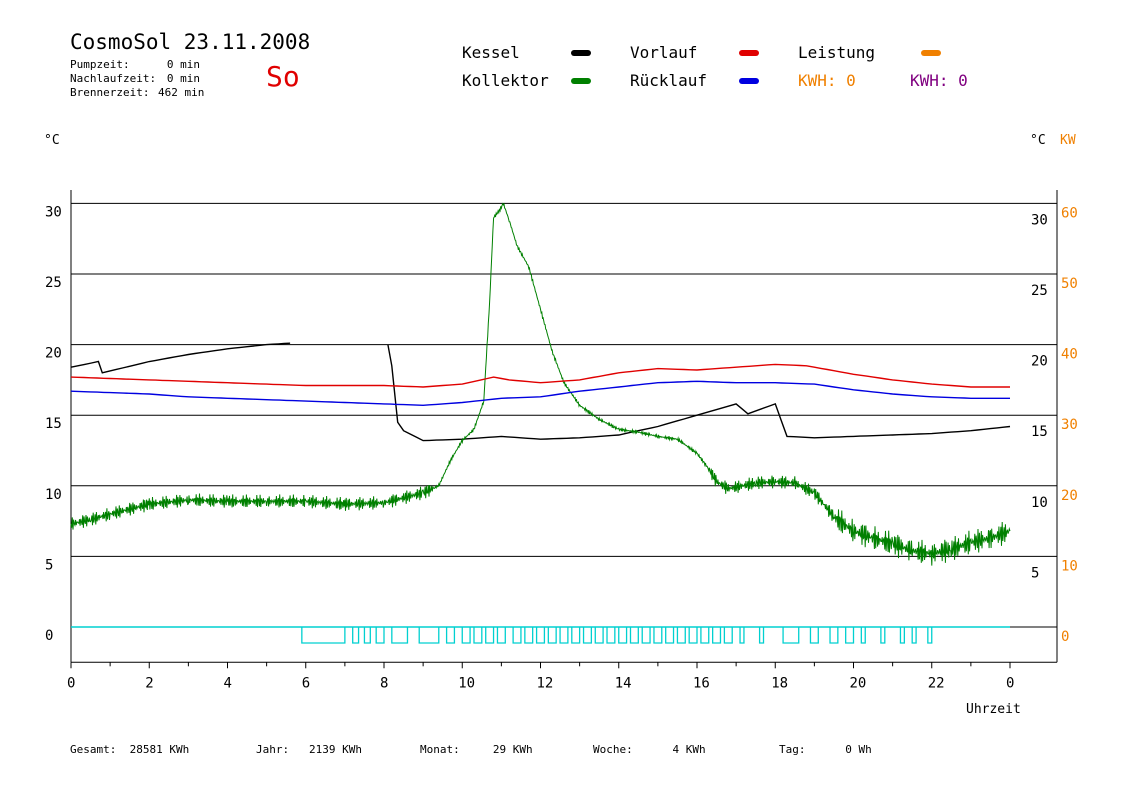 Image resolution: width=1148 pixels, height=812 pixels. Describe the element at coordinates (53, 212) in the screenshot. I see `y-tick-label-left: 30` at that location.